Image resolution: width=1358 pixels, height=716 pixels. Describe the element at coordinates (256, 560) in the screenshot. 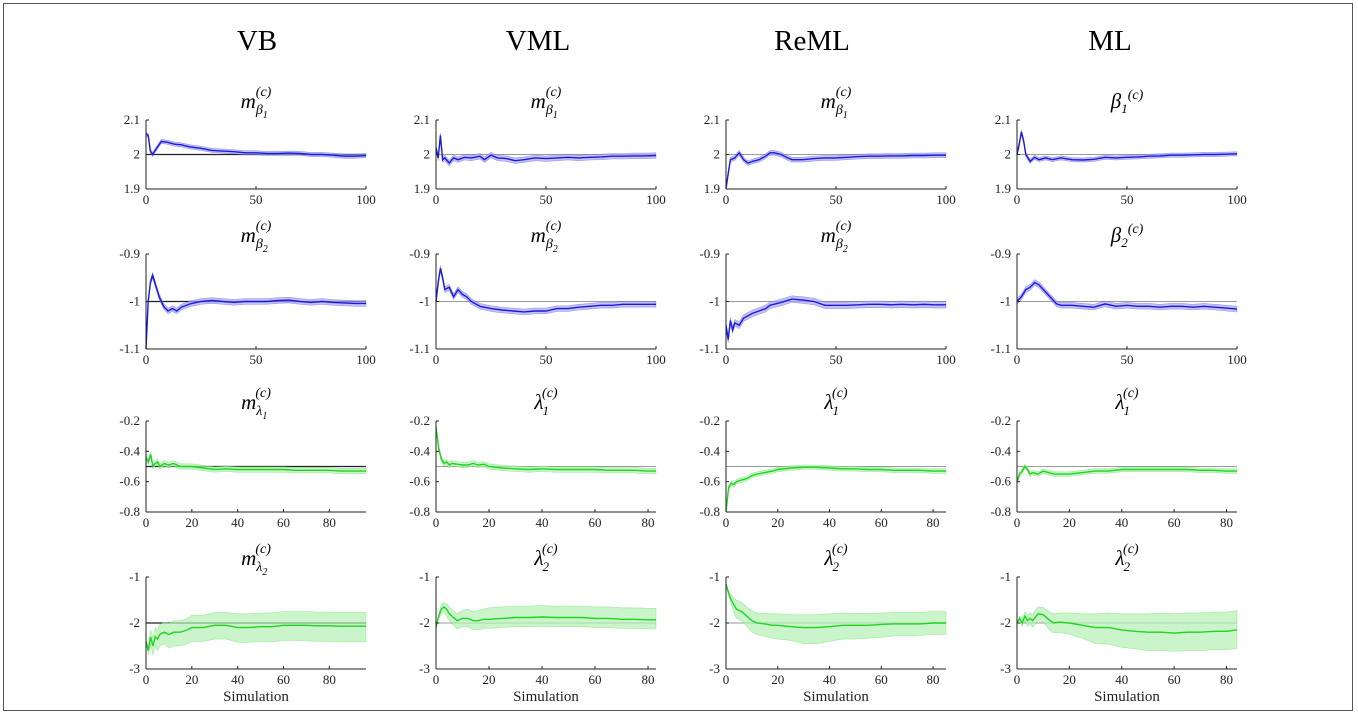

I see `panel-title: mλ2(c)` at that location.